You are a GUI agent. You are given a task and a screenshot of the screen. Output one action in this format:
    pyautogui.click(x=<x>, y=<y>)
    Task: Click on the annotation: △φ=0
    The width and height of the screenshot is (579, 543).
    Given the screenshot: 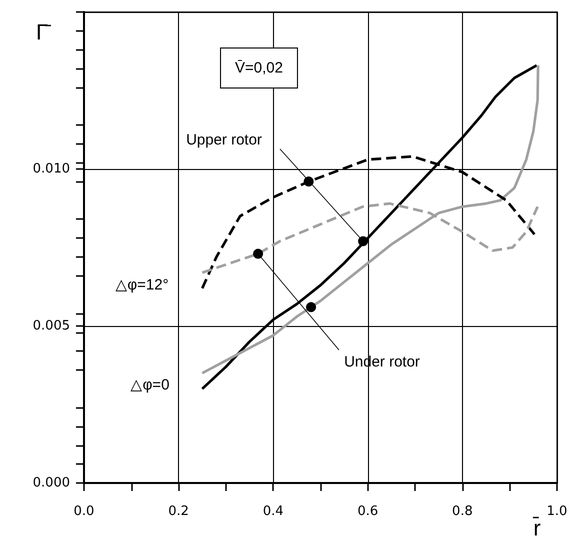 What is the action you would take?
    pyautogui.click(x=150, y=385)
    